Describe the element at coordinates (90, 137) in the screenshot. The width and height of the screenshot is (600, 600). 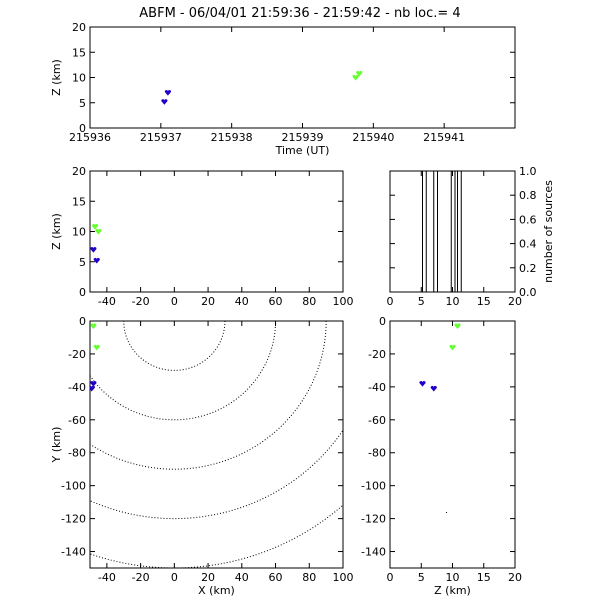
I see `x-tick-label: 215936` at that location.